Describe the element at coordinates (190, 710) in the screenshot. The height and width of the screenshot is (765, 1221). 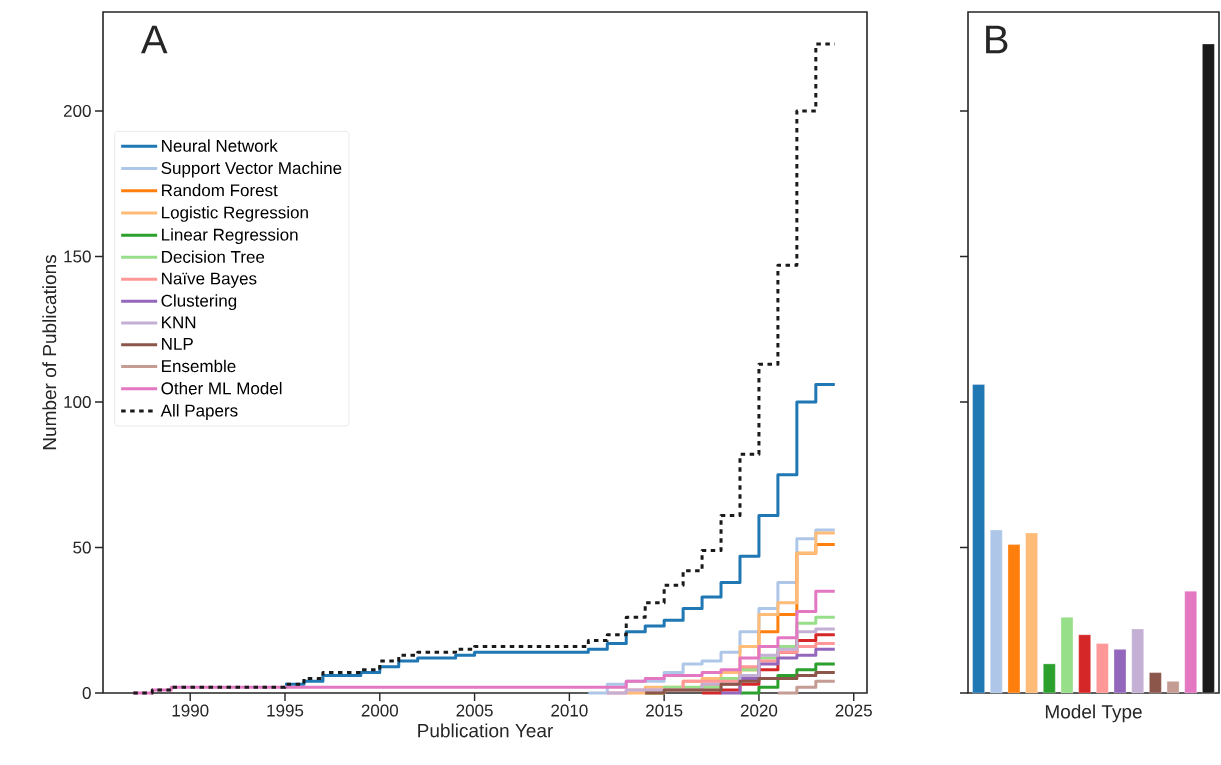
I see `x-tick-label: 1990` at that location.